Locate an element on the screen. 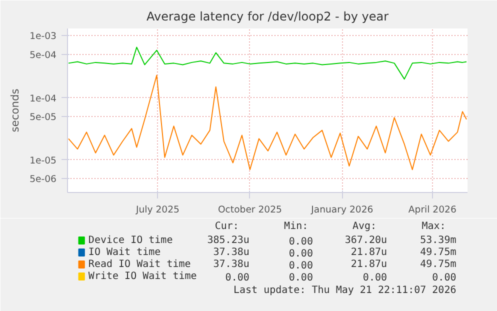  x-tick-label: January 2026 is located at coordinates (342, 210).